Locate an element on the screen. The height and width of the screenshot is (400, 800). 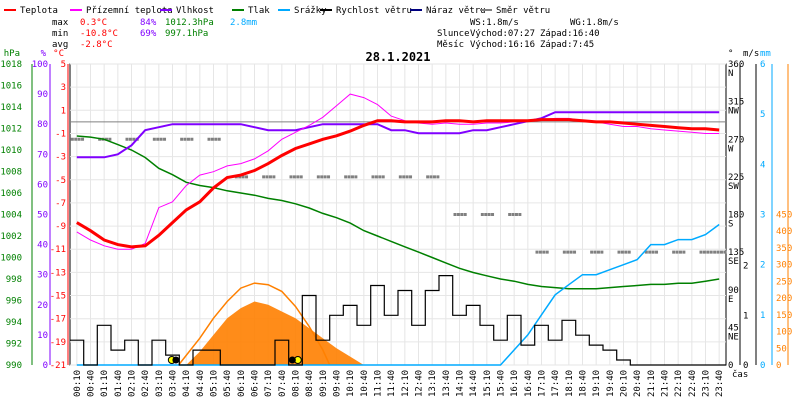
solar-area is located at coordinates (275, 333).